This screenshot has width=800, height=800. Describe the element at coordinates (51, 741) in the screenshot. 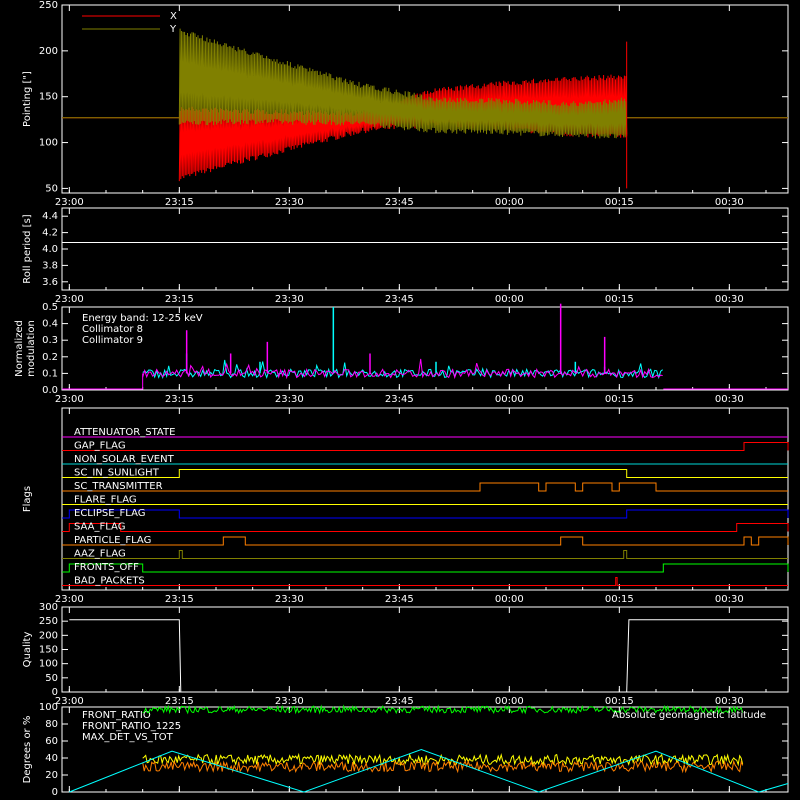

I see `y-tick-label: 60` at that location.